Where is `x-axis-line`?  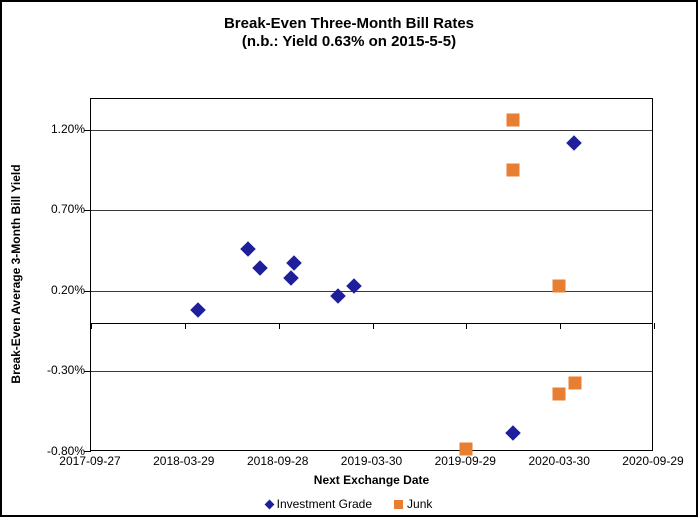 x-axis-line is located at coordinates (371, 324).